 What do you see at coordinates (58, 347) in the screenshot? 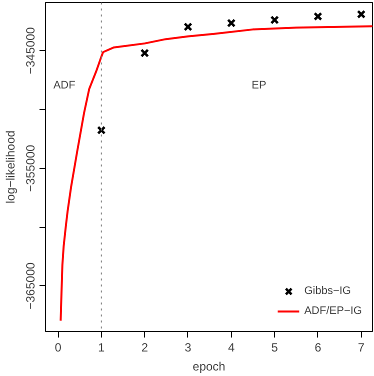
I see `x-tick-label: 0` at bounding box center [58, 347].